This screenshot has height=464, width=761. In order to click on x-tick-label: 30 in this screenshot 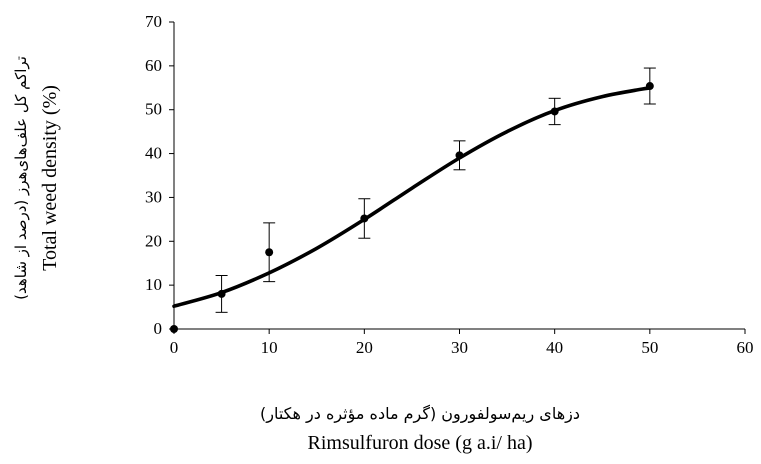, I will do `click(459, 347)`.